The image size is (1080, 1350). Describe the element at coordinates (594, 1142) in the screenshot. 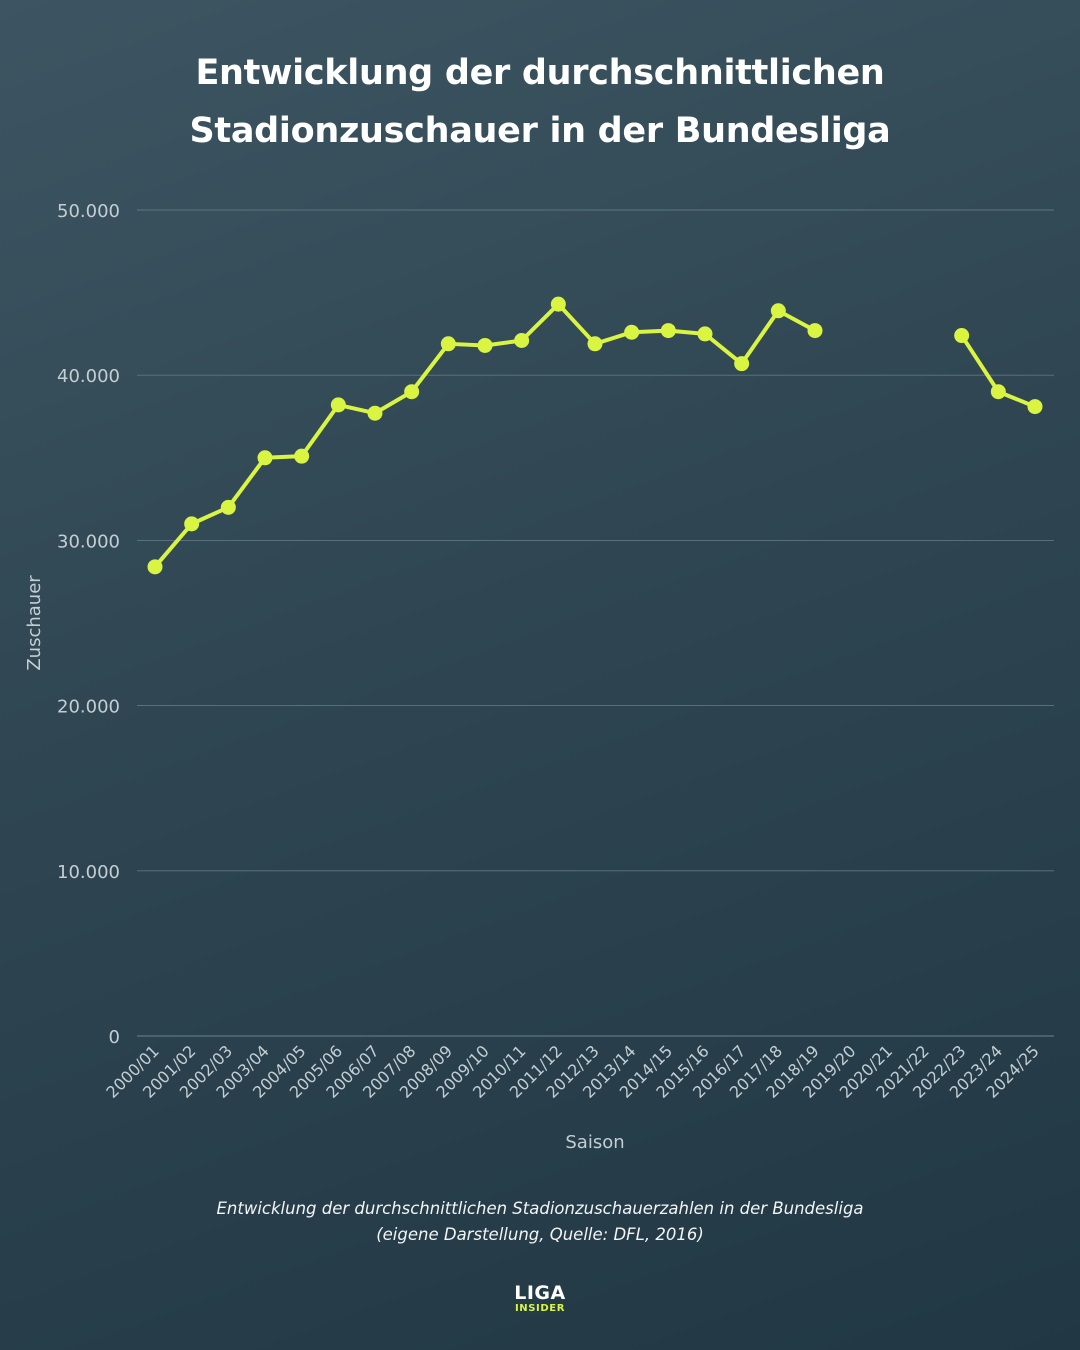

I see `x-axis-label: Saison` at that location.